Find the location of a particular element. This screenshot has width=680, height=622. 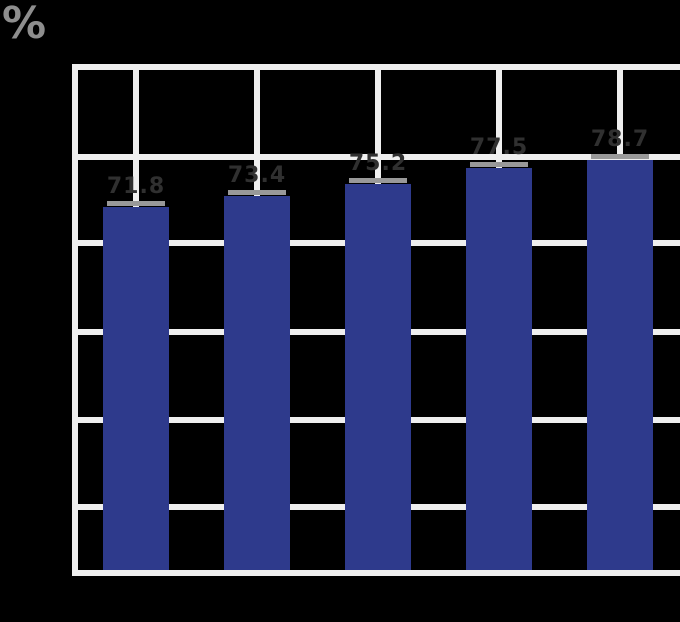

bar-value-label: 77.5 is located at coordinates (499, 147).